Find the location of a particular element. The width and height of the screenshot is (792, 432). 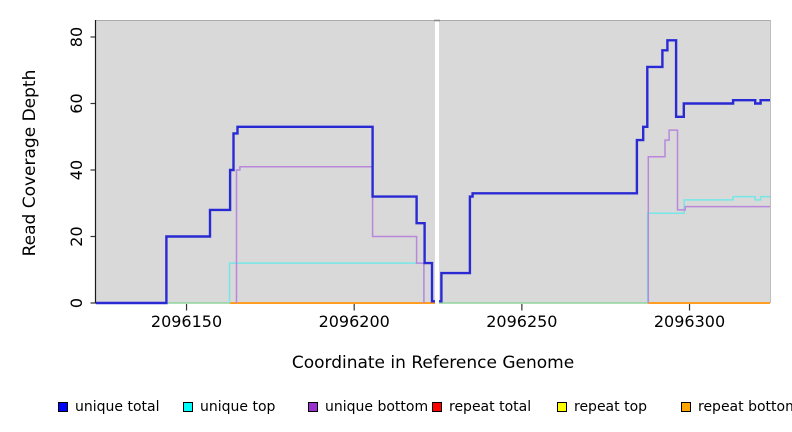

x-tick-label: 2096250 is located at coordinates (521, 321).